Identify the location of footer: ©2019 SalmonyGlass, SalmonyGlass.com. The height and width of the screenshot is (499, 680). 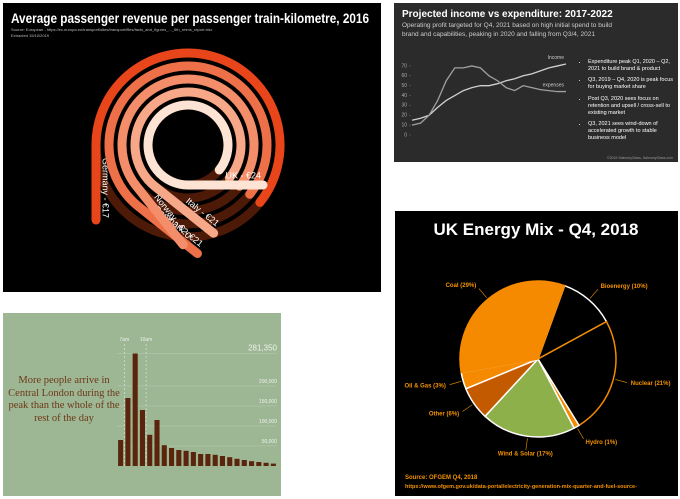
(640, 158).